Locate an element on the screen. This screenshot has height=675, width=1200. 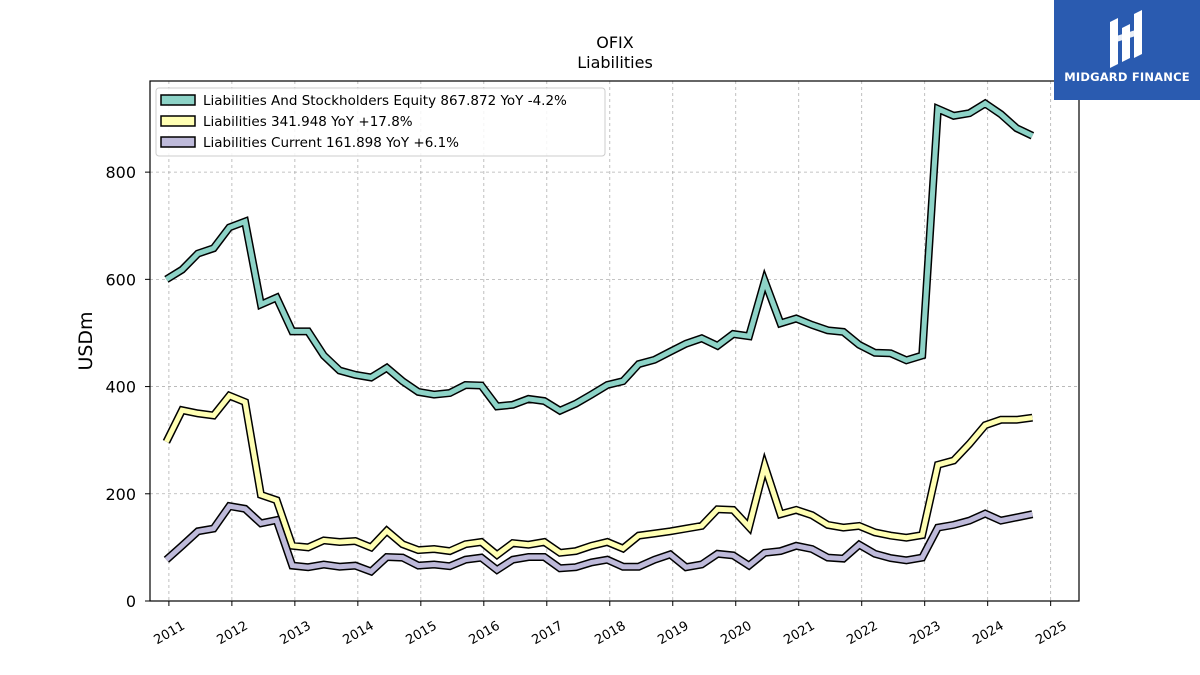
series-line is located at coordinates (598, 539).